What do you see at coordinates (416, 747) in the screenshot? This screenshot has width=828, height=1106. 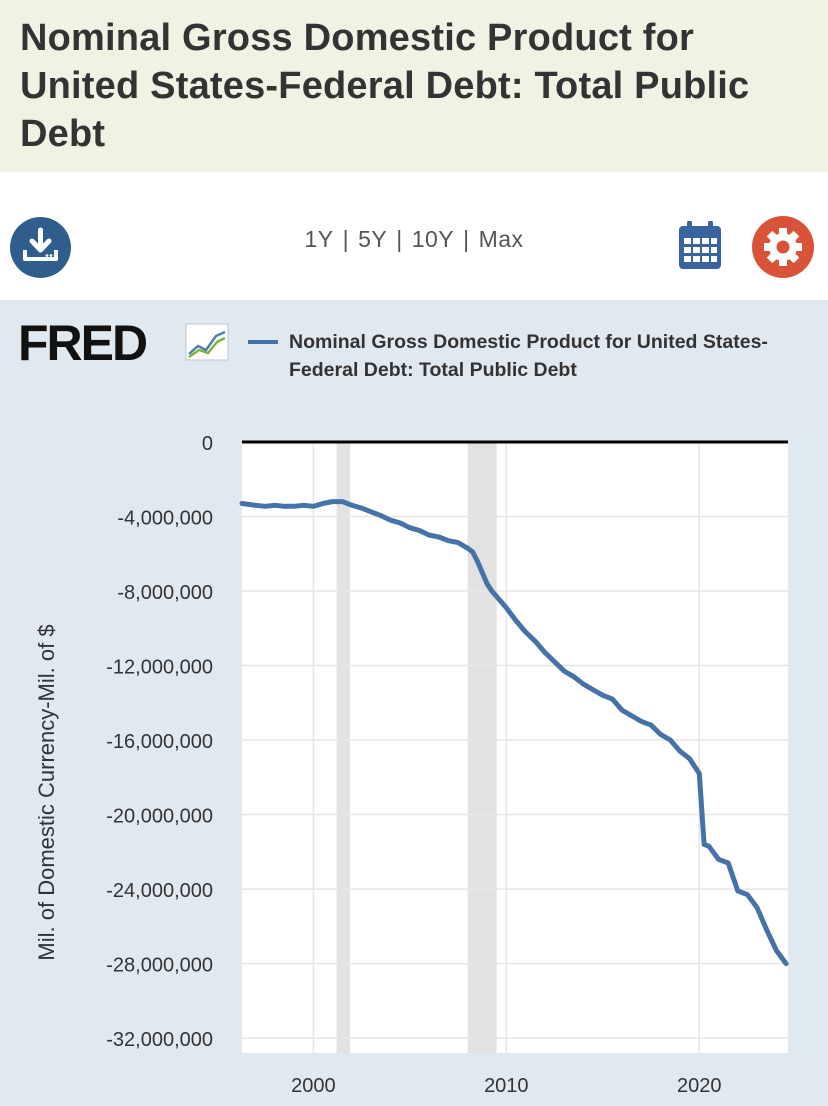 I see `recession-shading` at bounding box center [416, 747].